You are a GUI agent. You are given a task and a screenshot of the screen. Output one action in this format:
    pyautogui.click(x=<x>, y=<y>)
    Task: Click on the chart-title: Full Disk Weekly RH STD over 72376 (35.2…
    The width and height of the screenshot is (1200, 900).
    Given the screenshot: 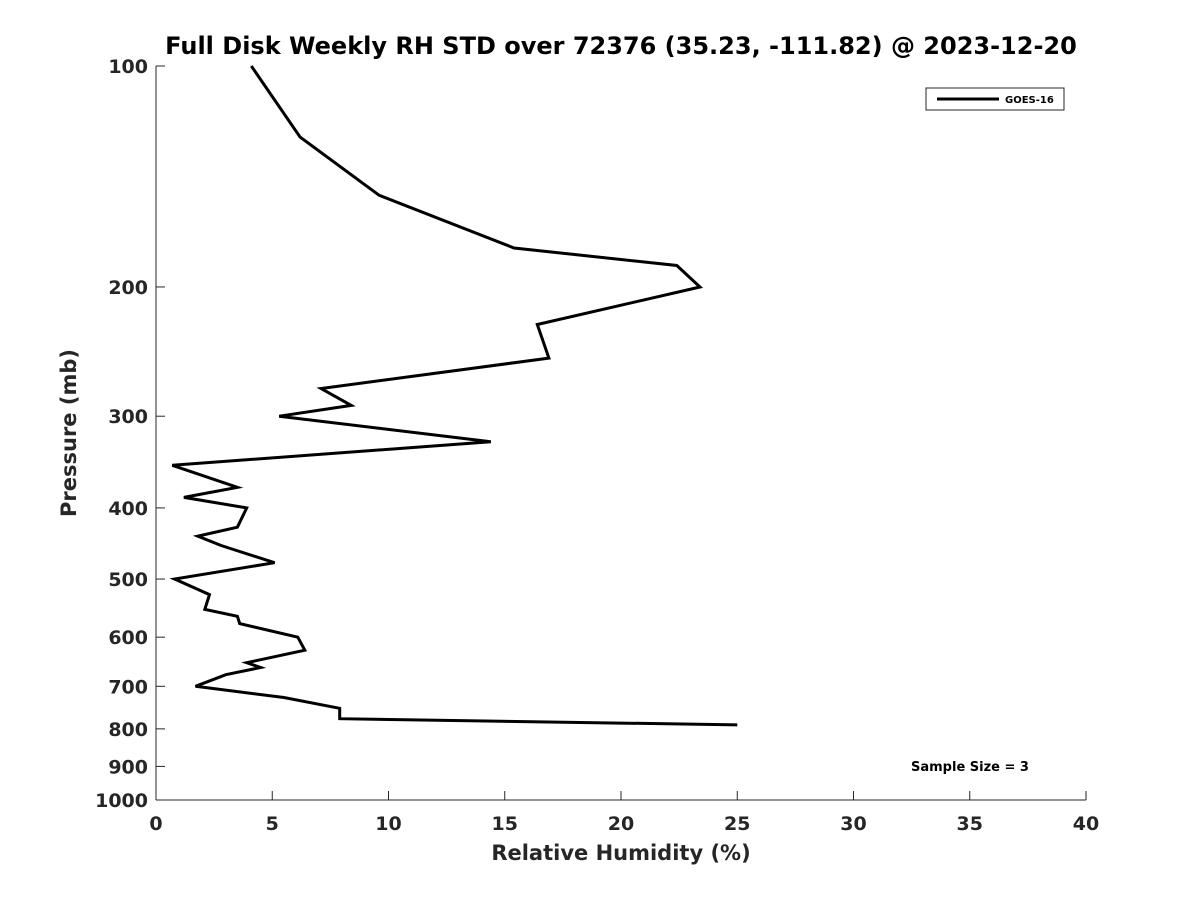 What is the action you would take?
    pyautogui.click(x=621, y=46)
    